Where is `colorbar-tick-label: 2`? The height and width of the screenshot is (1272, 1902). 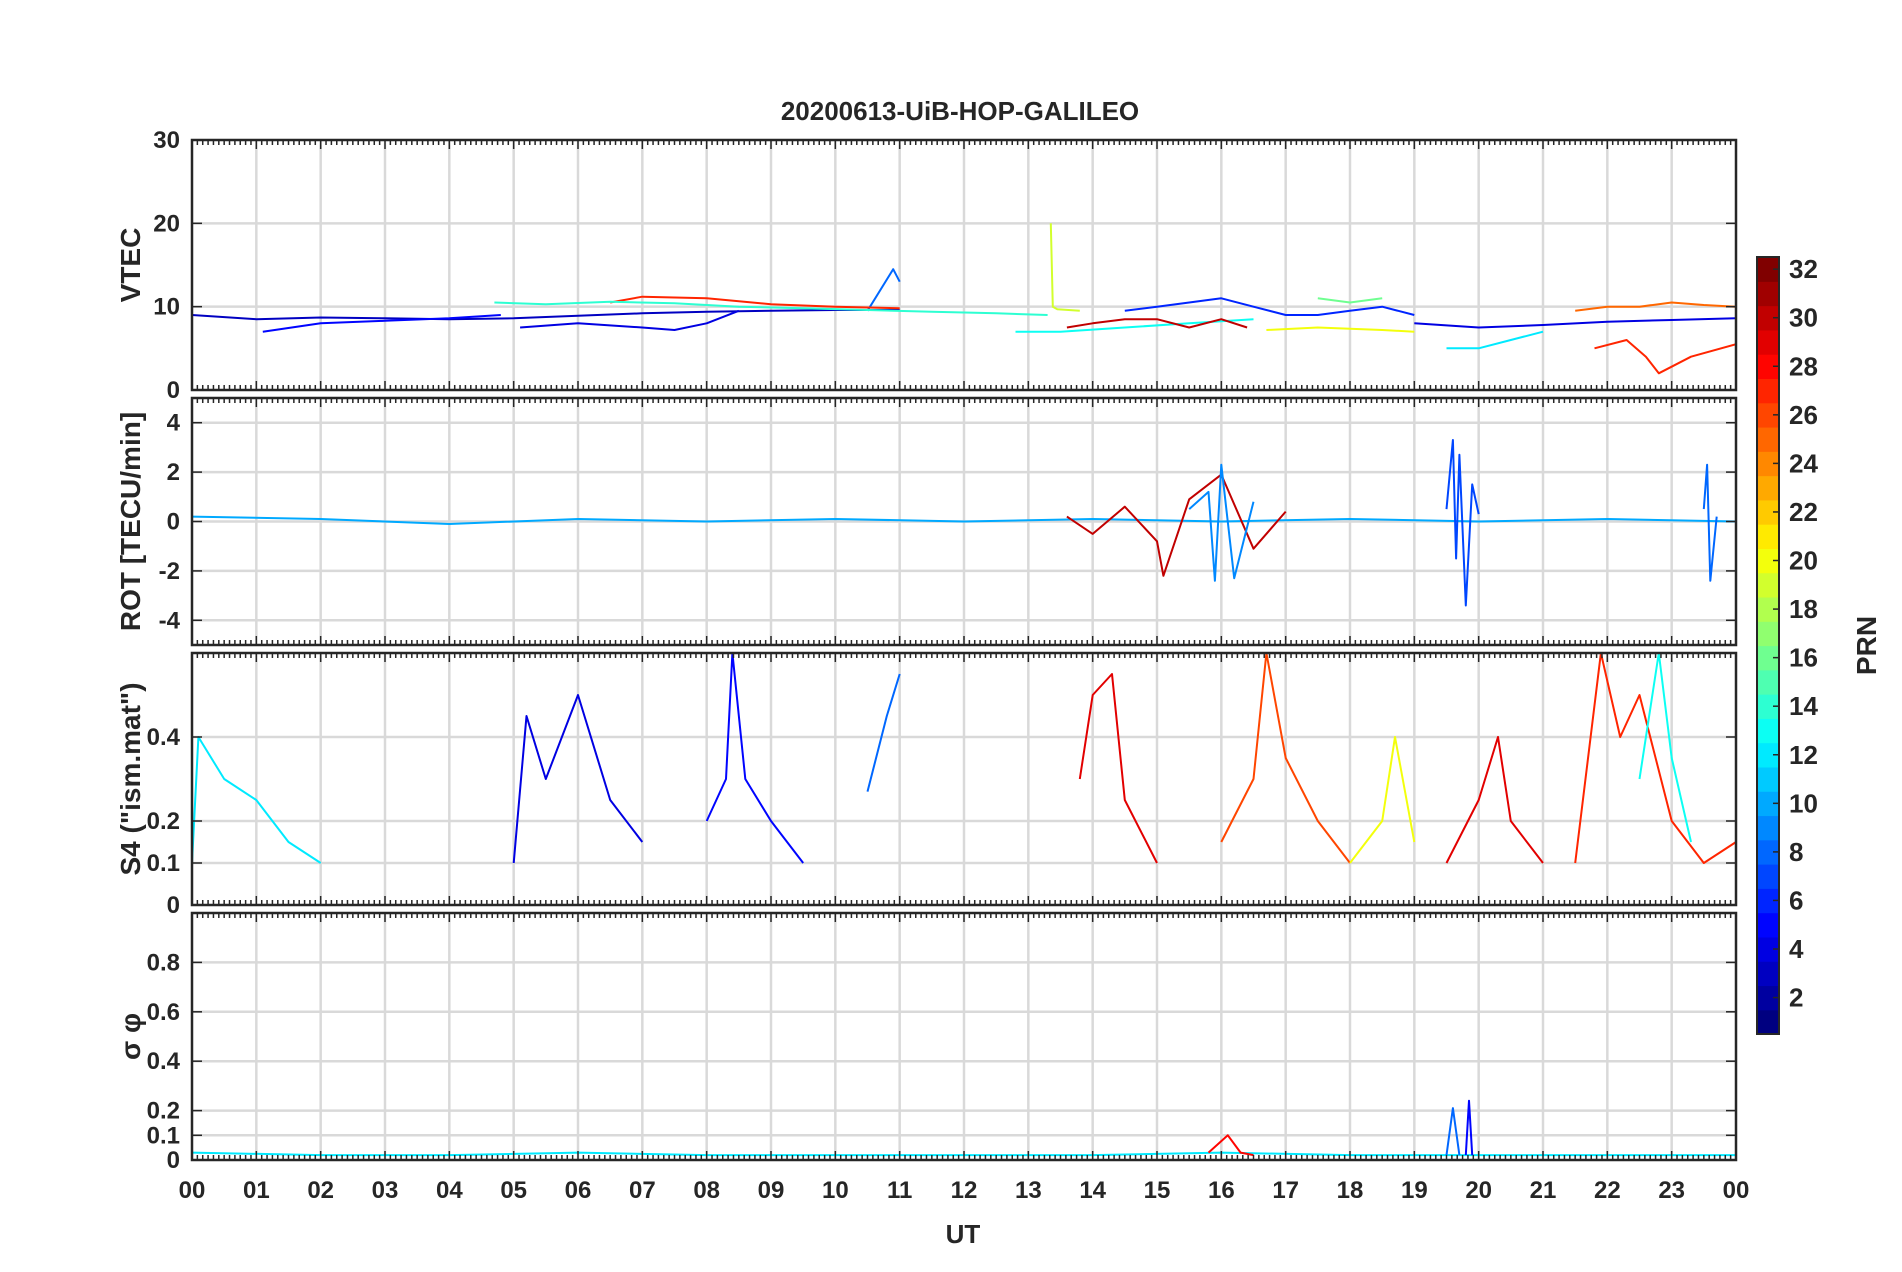 colorbar-tick-label: 2 is located at coordinates (1796, 998).